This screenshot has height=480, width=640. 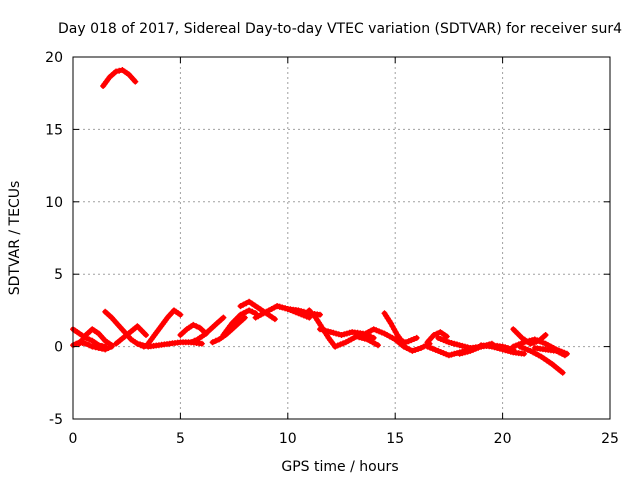 What do you see at coordinates (54, 203) in the screenshot?
I see `y-tick-label: 10` at bounding box center [54, 203].